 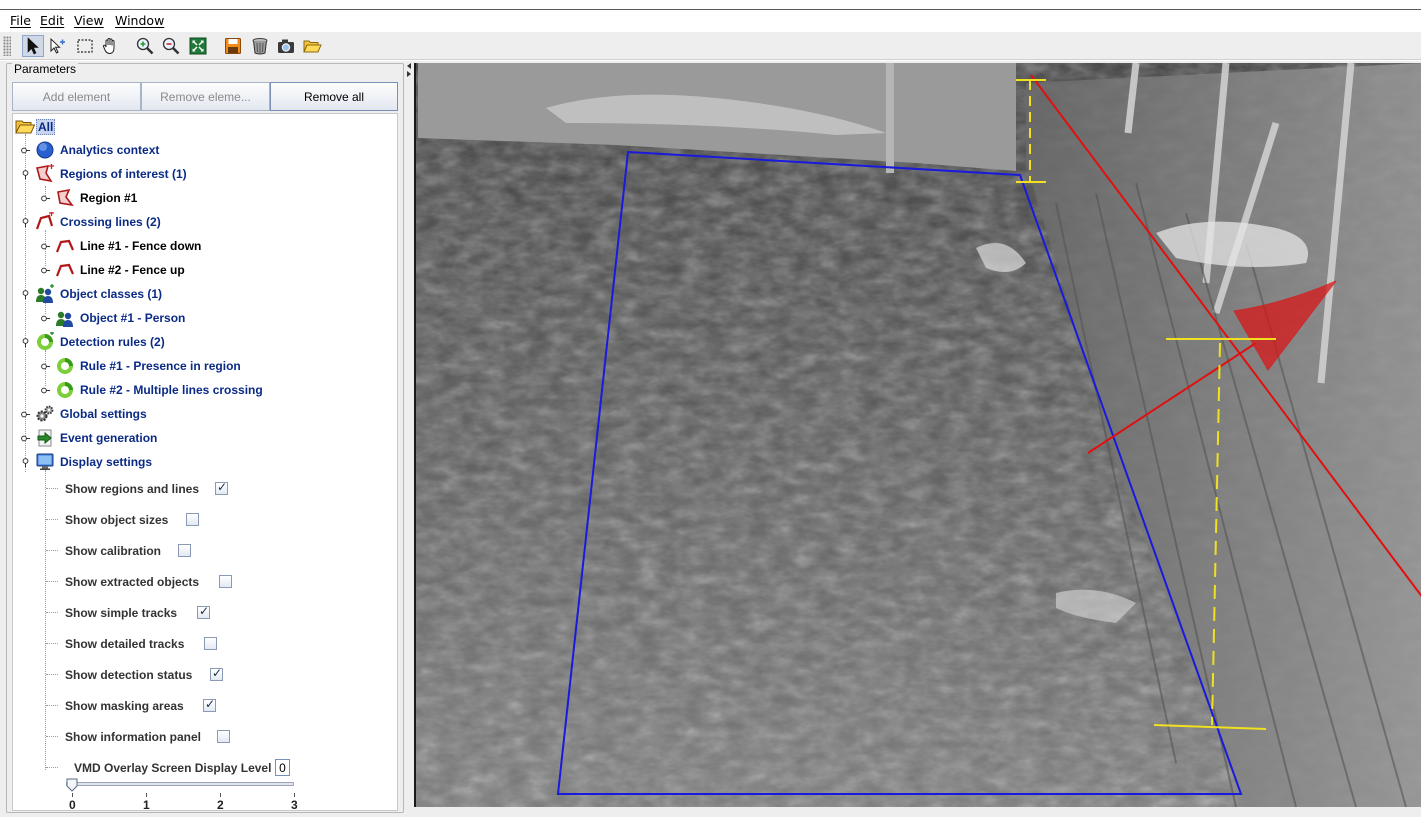 What do you see at coordinates (111, 294) in the screenshot?
I see `tree-object-classes-label: Object classes (1)` at bounding box center [111, 294].